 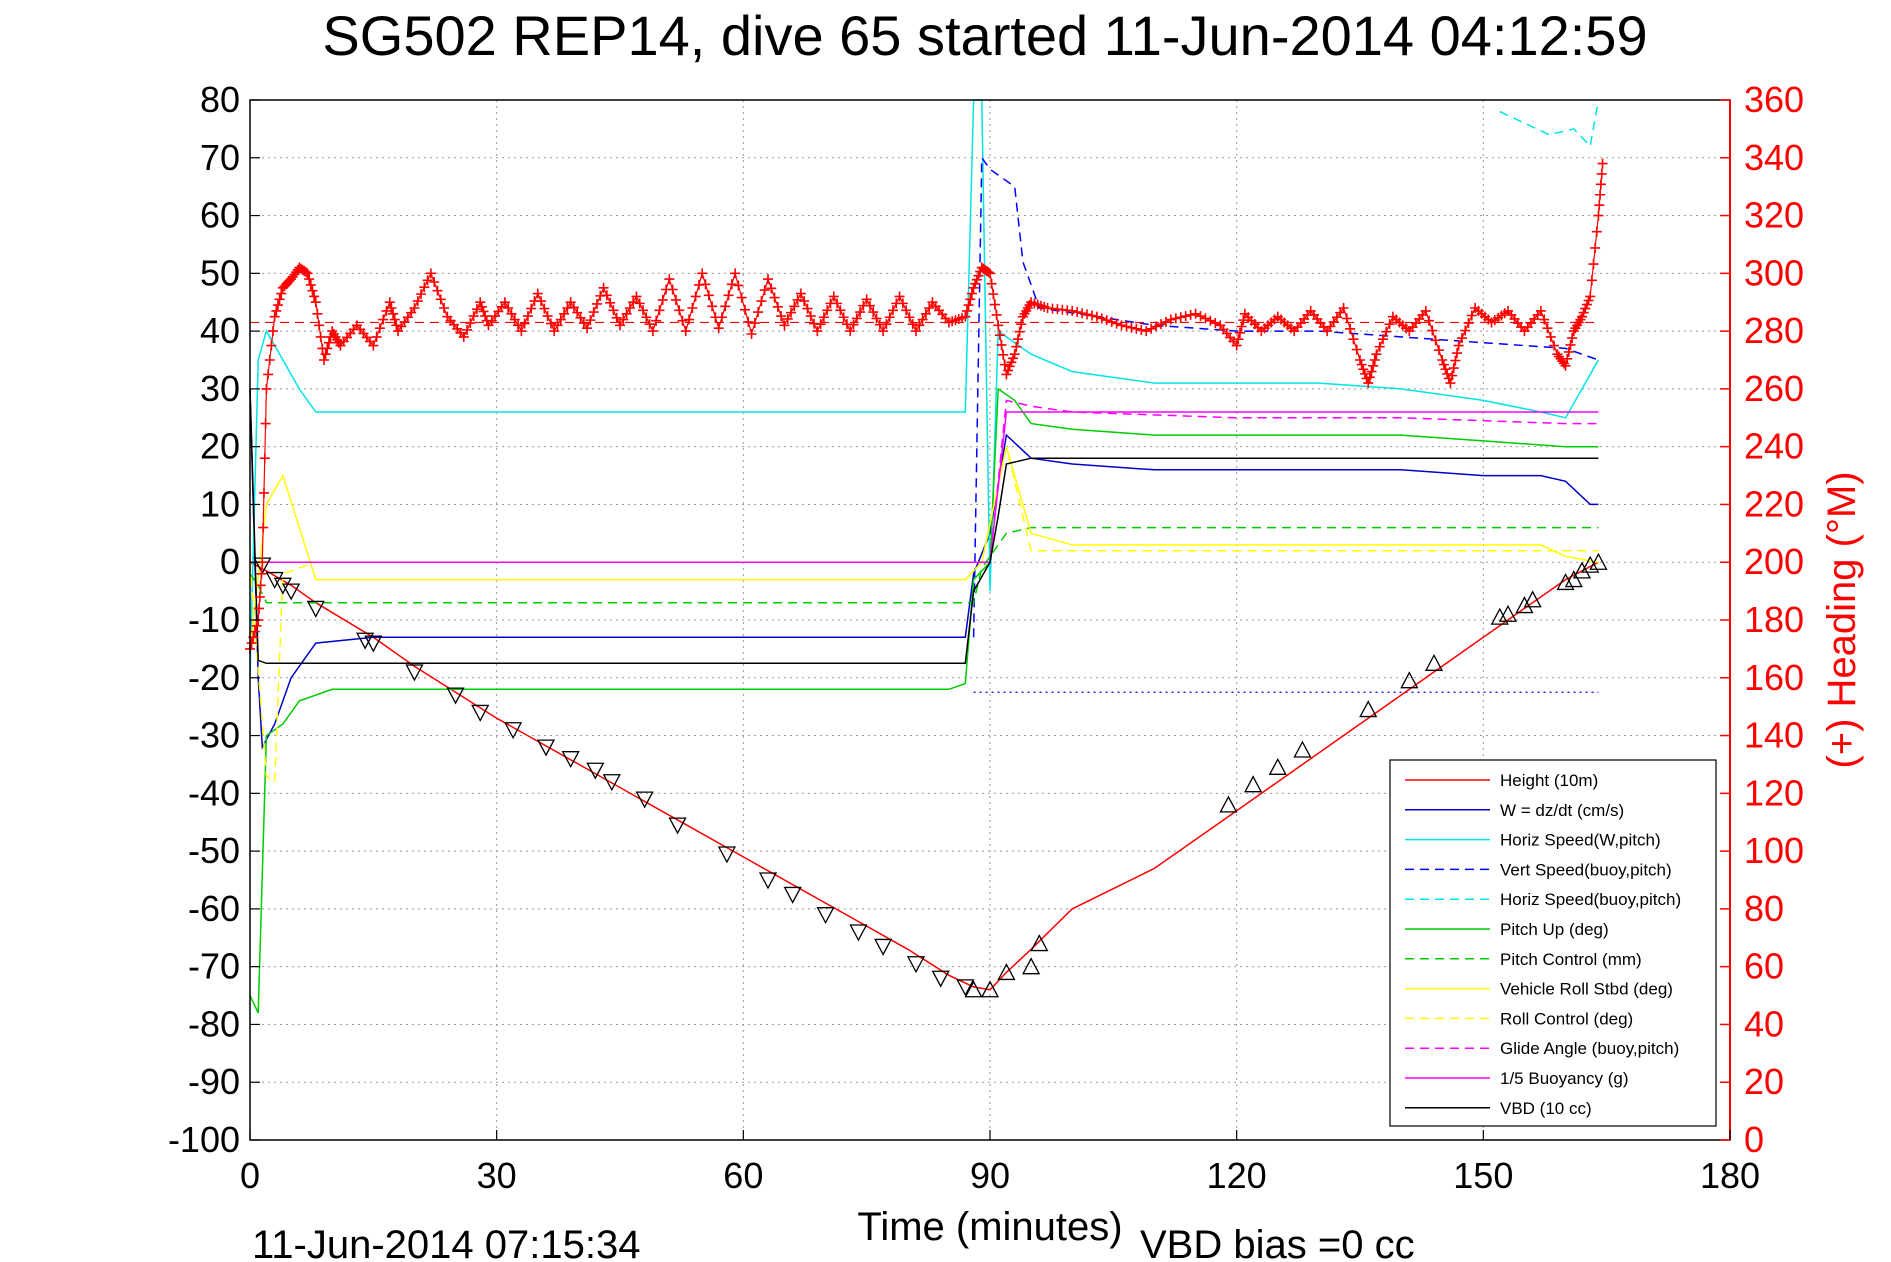 What do you see at coordinates (924, 565) in the screenshot?
I see `series-pitch-control-mm` at bounding box center [924, 565].